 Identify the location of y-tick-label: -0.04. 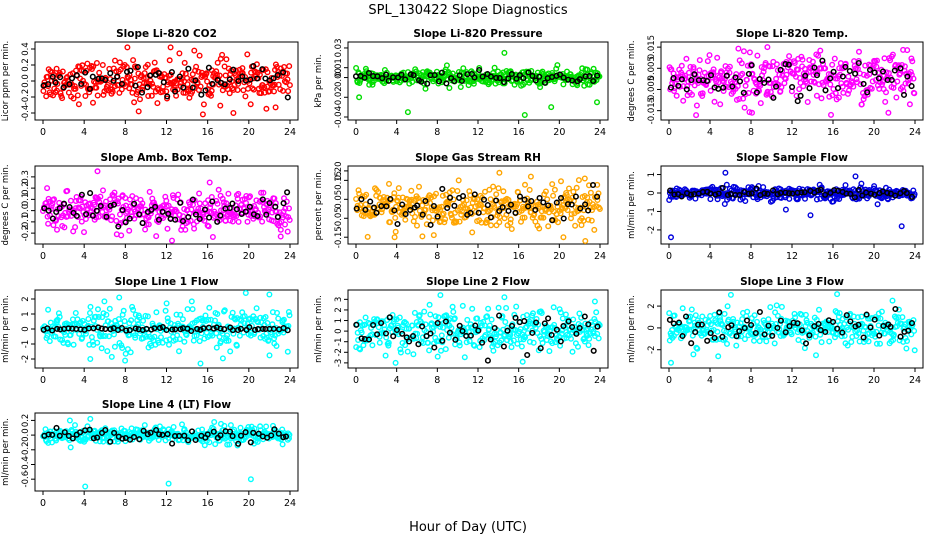
(339, 117).